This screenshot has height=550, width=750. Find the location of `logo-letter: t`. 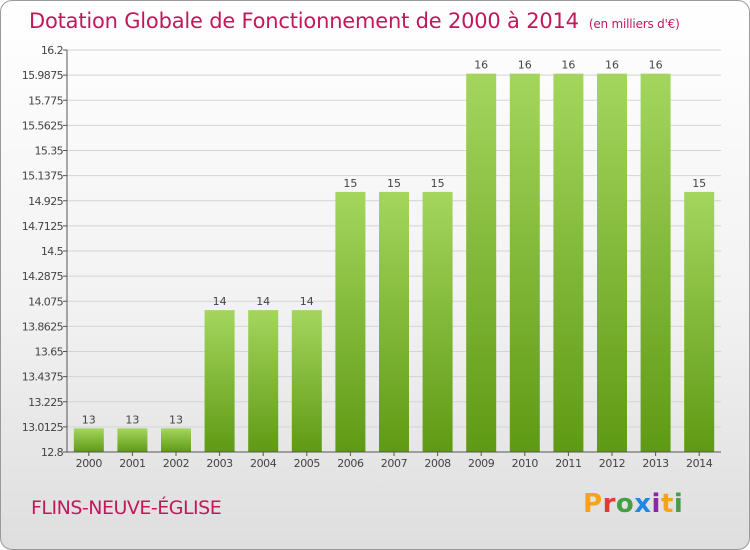

logo-letter: t is located at coordinates (667, 504).